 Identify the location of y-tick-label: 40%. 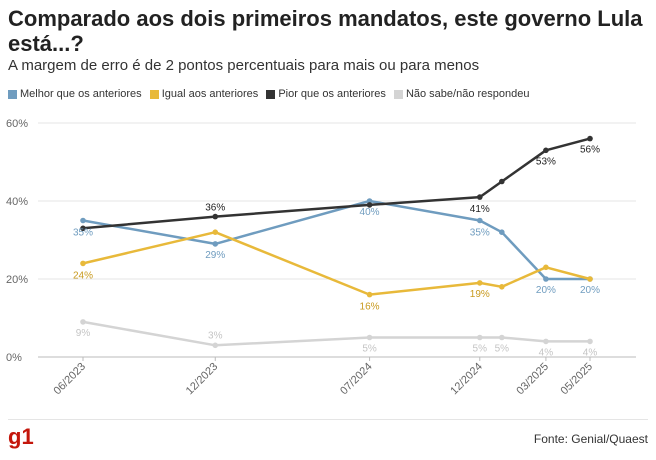
(17, 202).